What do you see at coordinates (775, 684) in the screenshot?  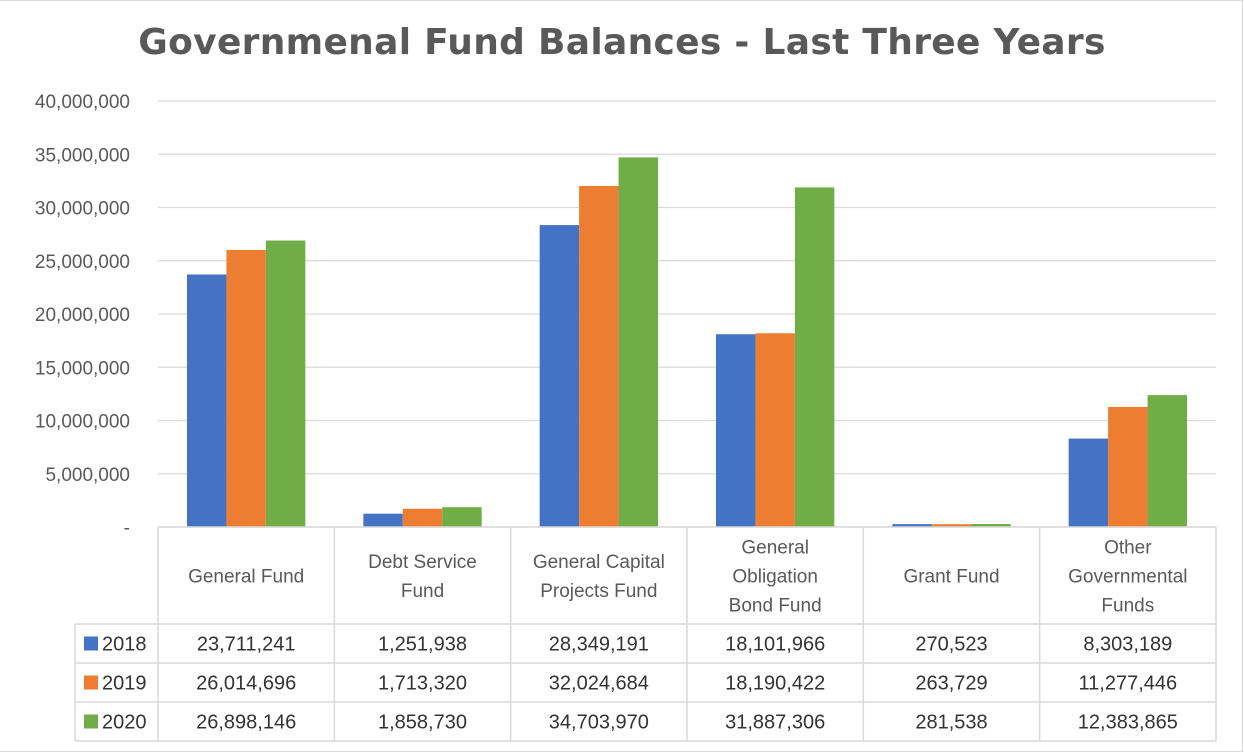 I see `table-cell: 18,190,422` at bounding box center [775, 684].